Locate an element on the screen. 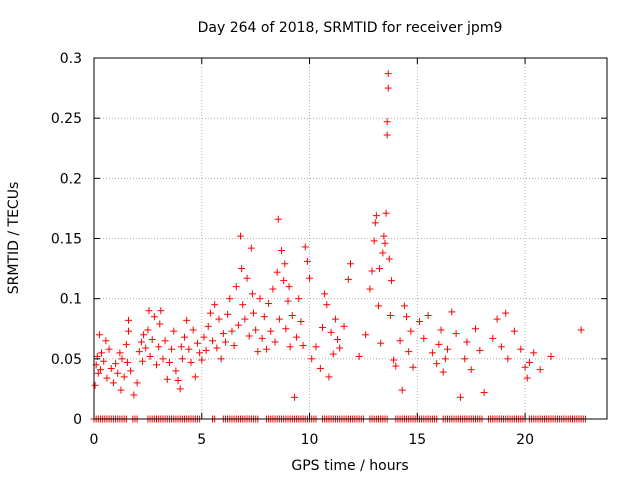 The width and height of the screenshot is (640, 480). y-axis-title: SRMTID / TECUs is located at coordinates (14, 238).